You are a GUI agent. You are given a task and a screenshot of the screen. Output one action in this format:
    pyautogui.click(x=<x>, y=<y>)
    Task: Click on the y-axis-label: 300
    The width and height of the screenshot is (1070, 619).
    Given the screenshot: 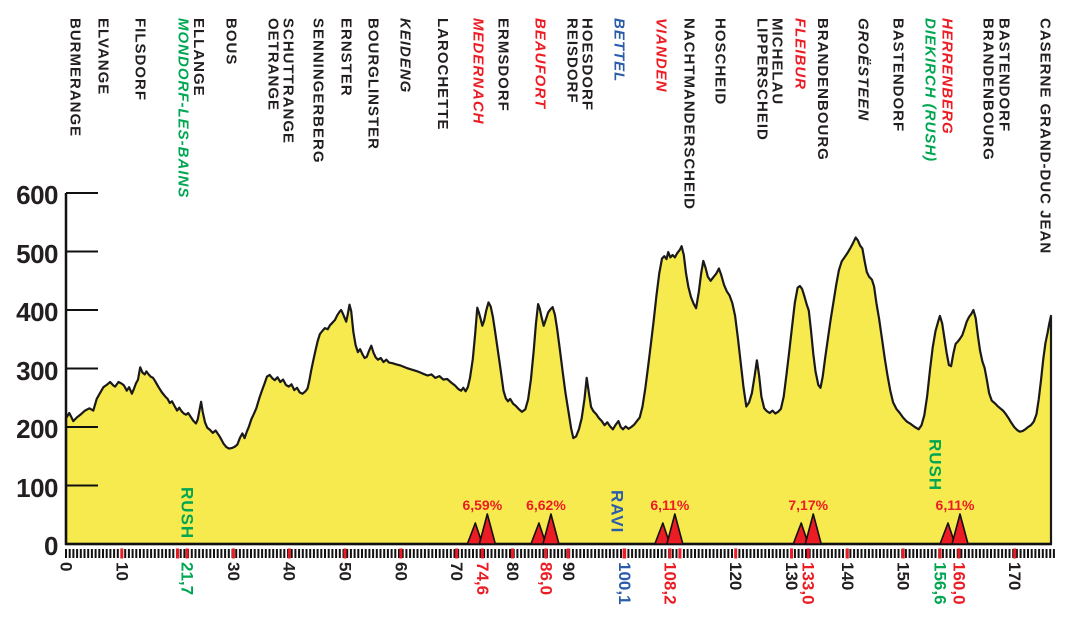 What is the action you would take?
    pyautogui.click(x=37, y=370)
    